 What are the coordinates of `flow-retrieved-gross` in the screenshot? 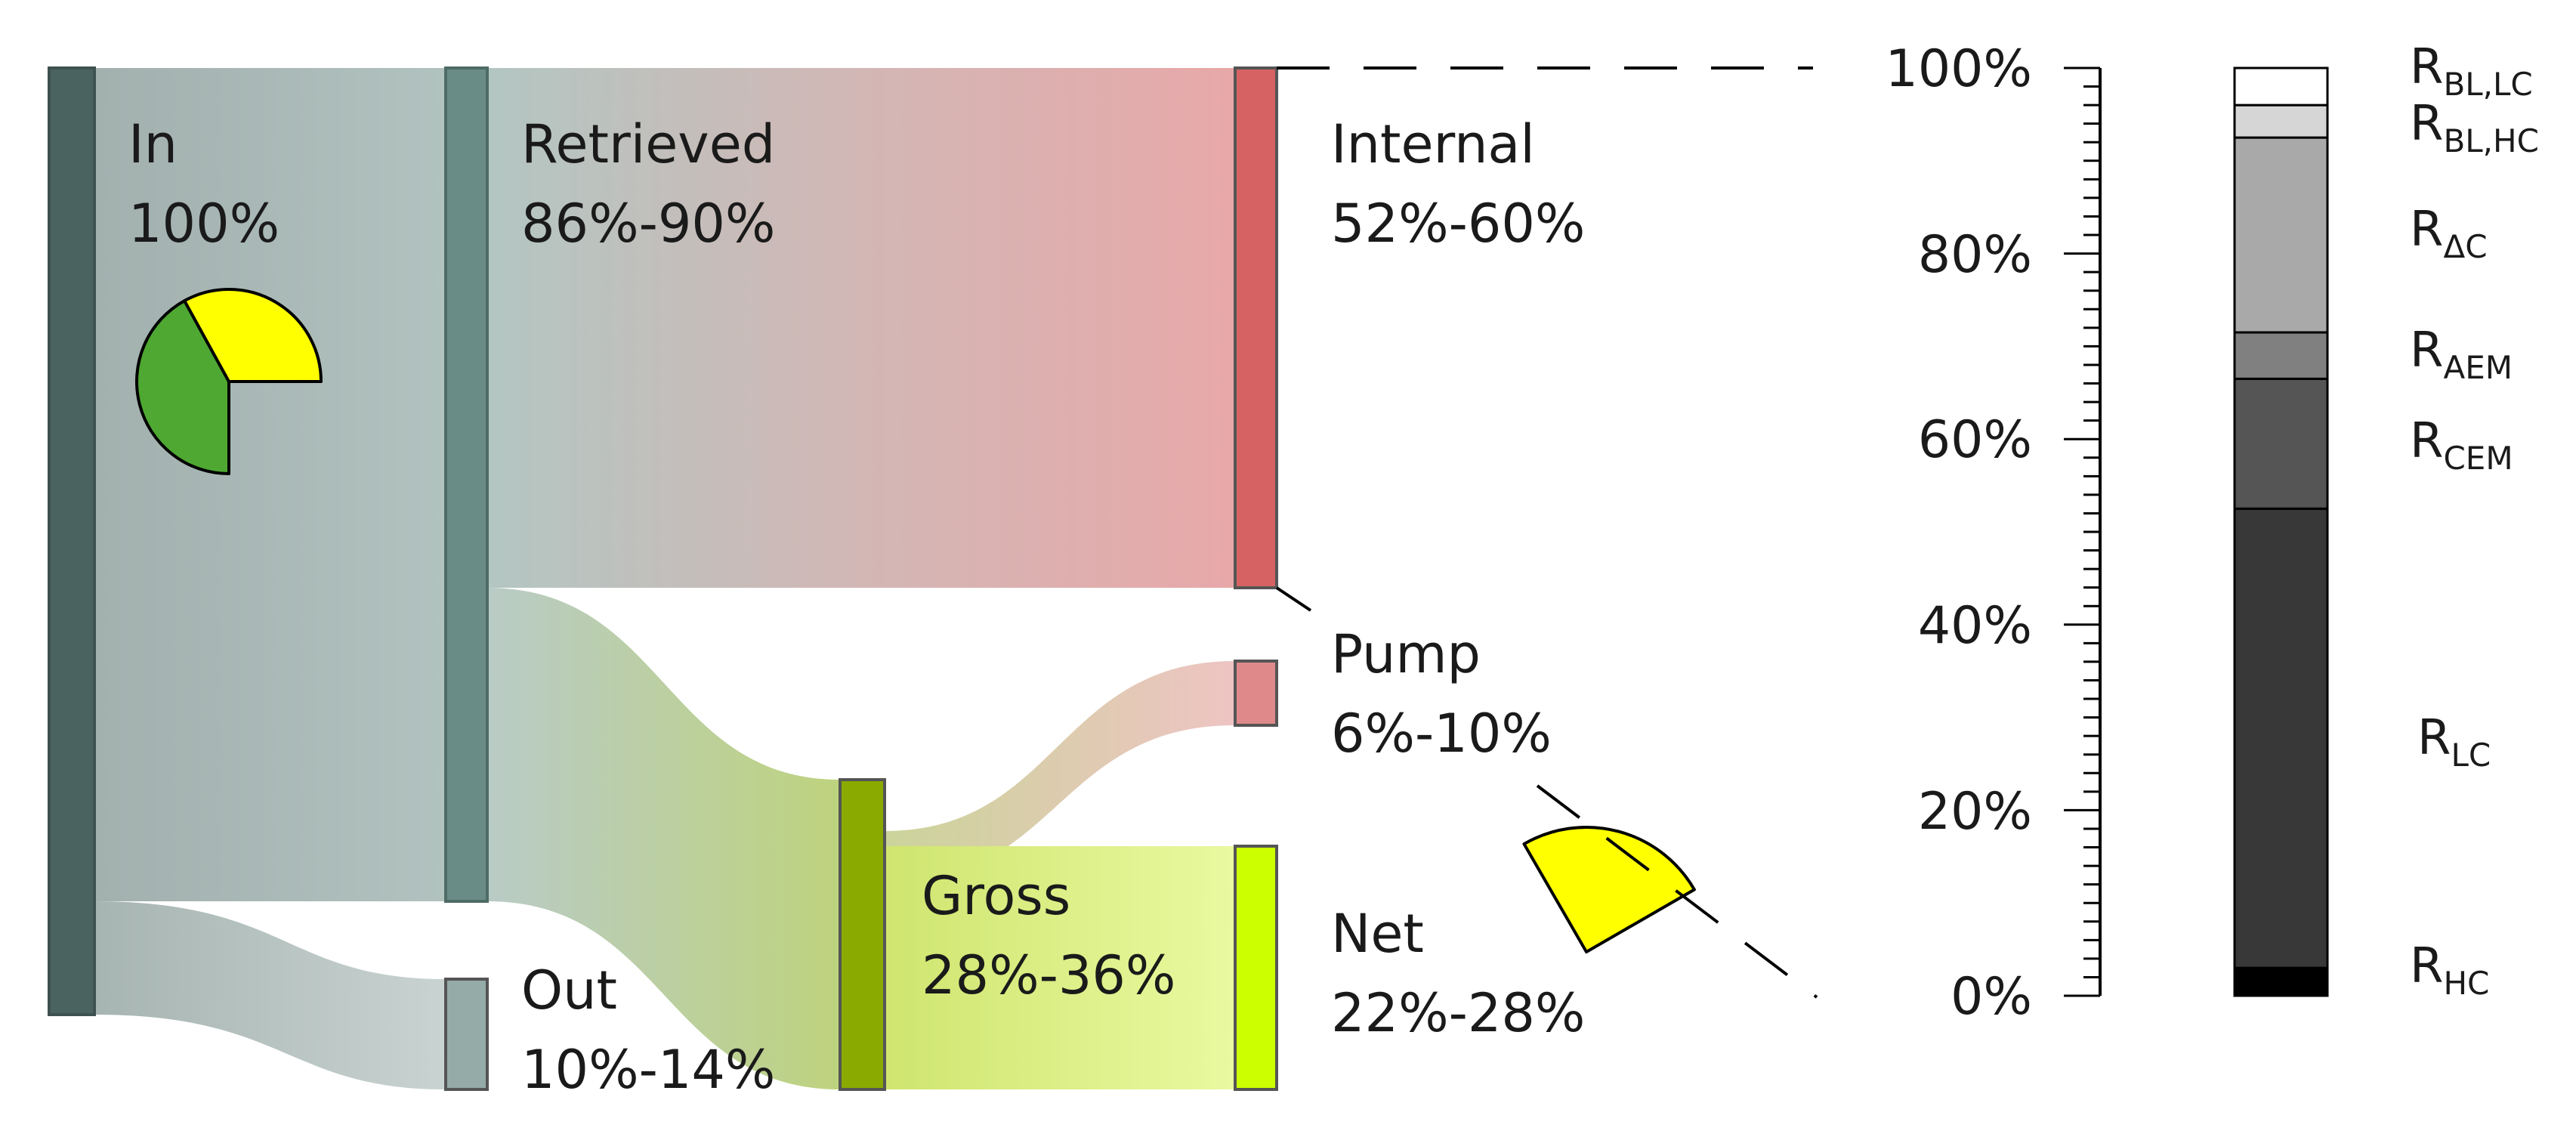 It's located at (663, 838).